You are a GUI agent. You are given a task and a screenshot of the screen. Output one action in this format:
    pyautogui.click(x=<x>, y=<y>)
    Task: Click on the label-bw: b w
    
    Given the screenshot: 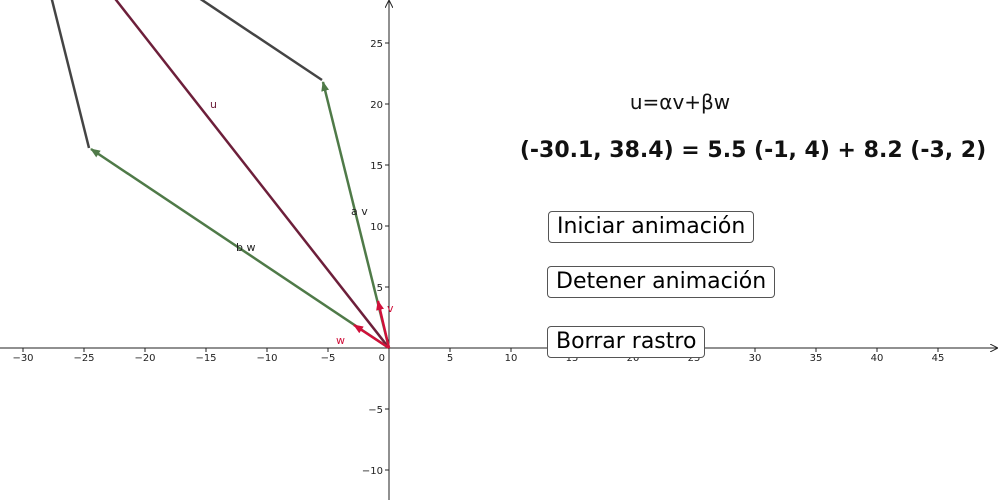 What is the action you would take?
    pyautogui.click(x=245, y=247)
    